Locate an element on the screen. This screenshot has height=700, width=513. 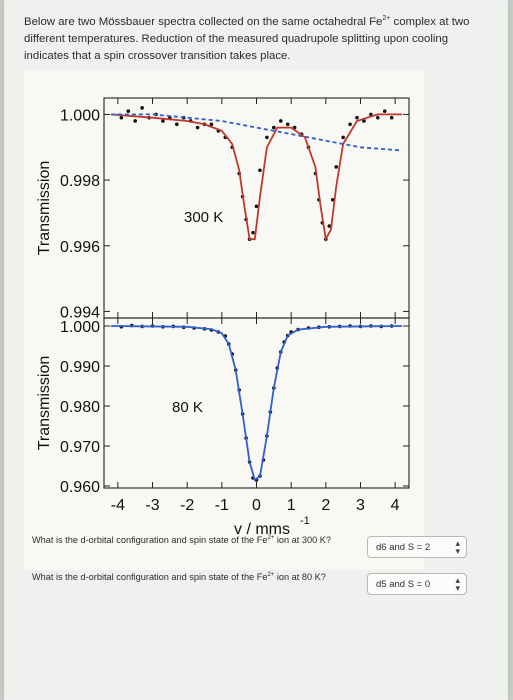
question-2-text-end: ion at 80 K? is located at coordinates (300, 577).